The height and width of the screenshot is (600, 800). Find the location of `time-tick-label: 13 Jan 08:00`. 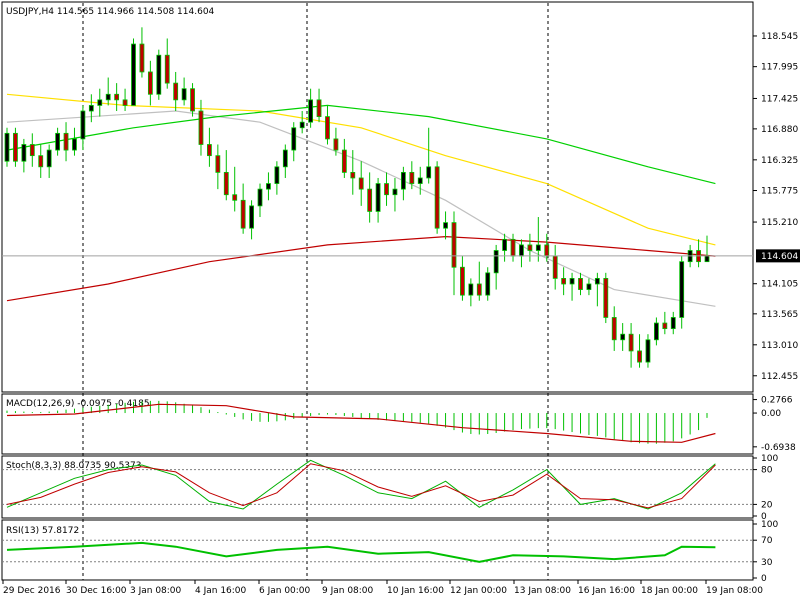

time-tick-label: 13 Jan 08:00 is located at coordinates (542, 591).